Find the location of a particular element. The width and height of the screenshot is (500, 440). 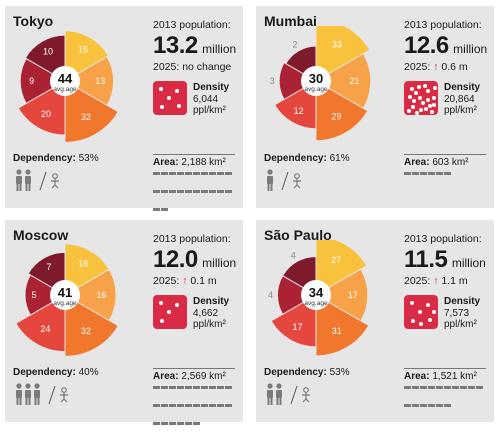

population-label: 2013 population: is located at coordinates (443, 25).